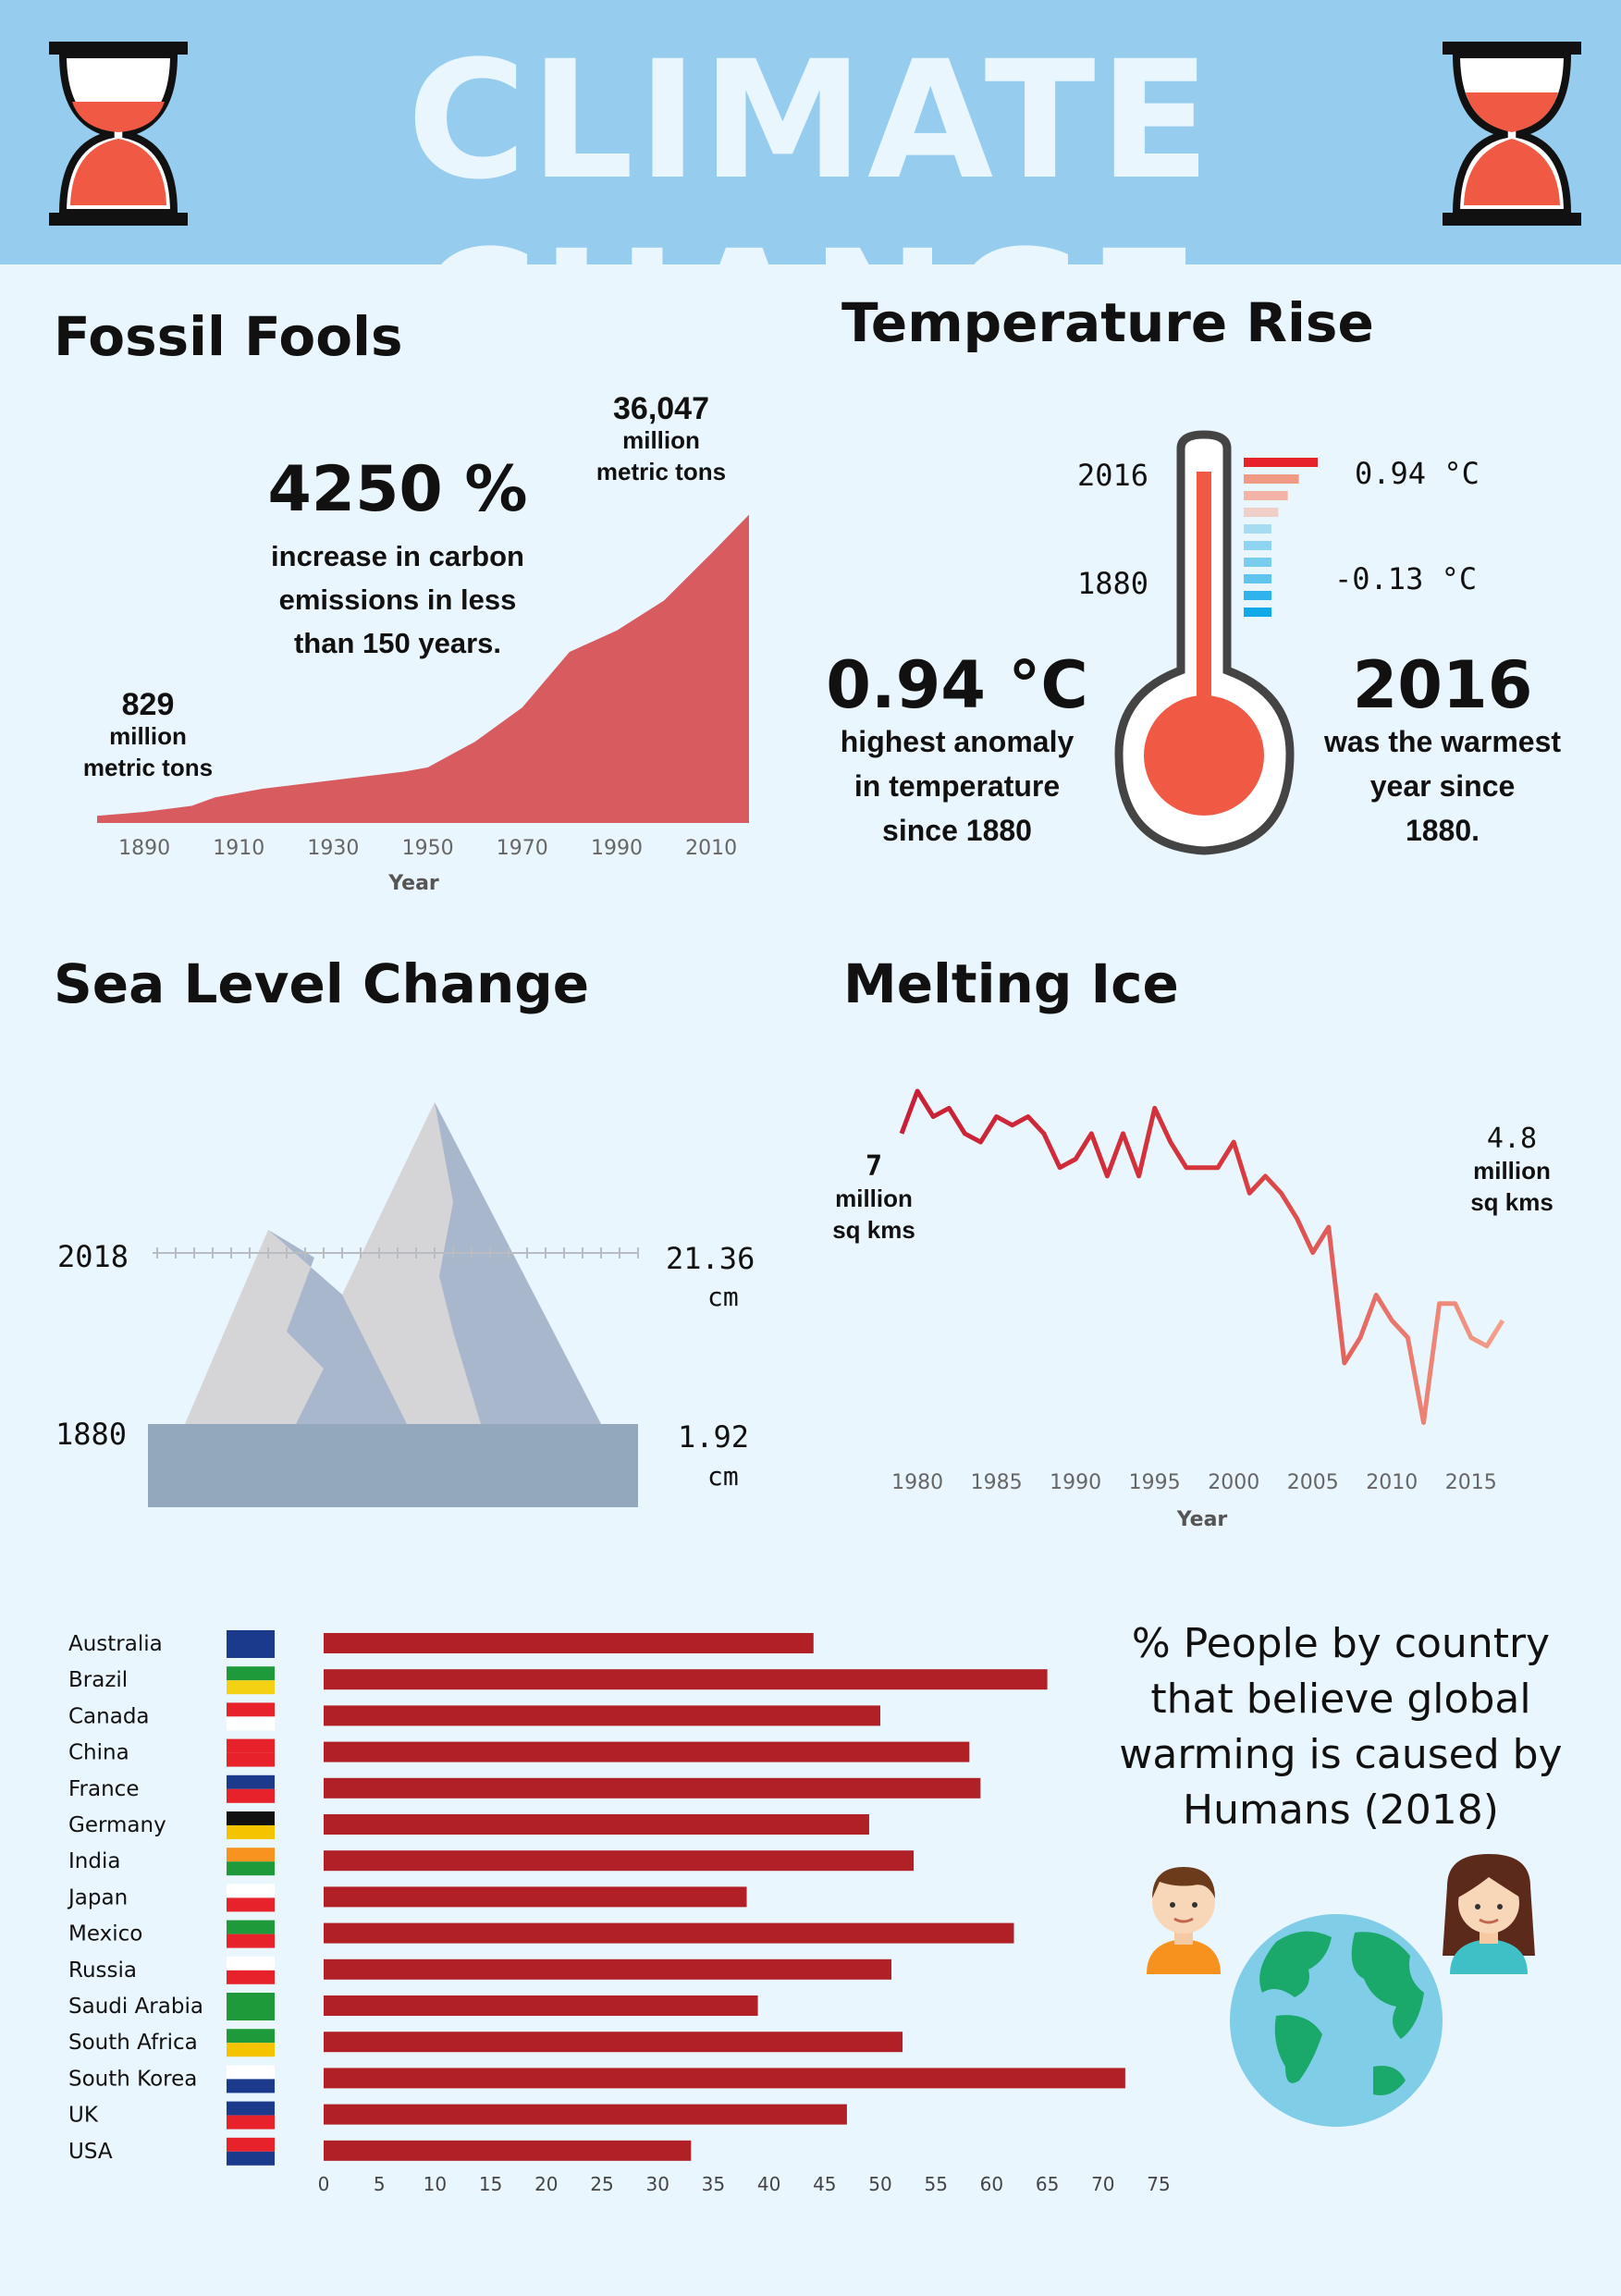 The height and width of the screenshot is (2296, 1621). Describe the element at coordinates (1234, 1482) in the screenshot. I see `x-tick-label: 2000` at that location.